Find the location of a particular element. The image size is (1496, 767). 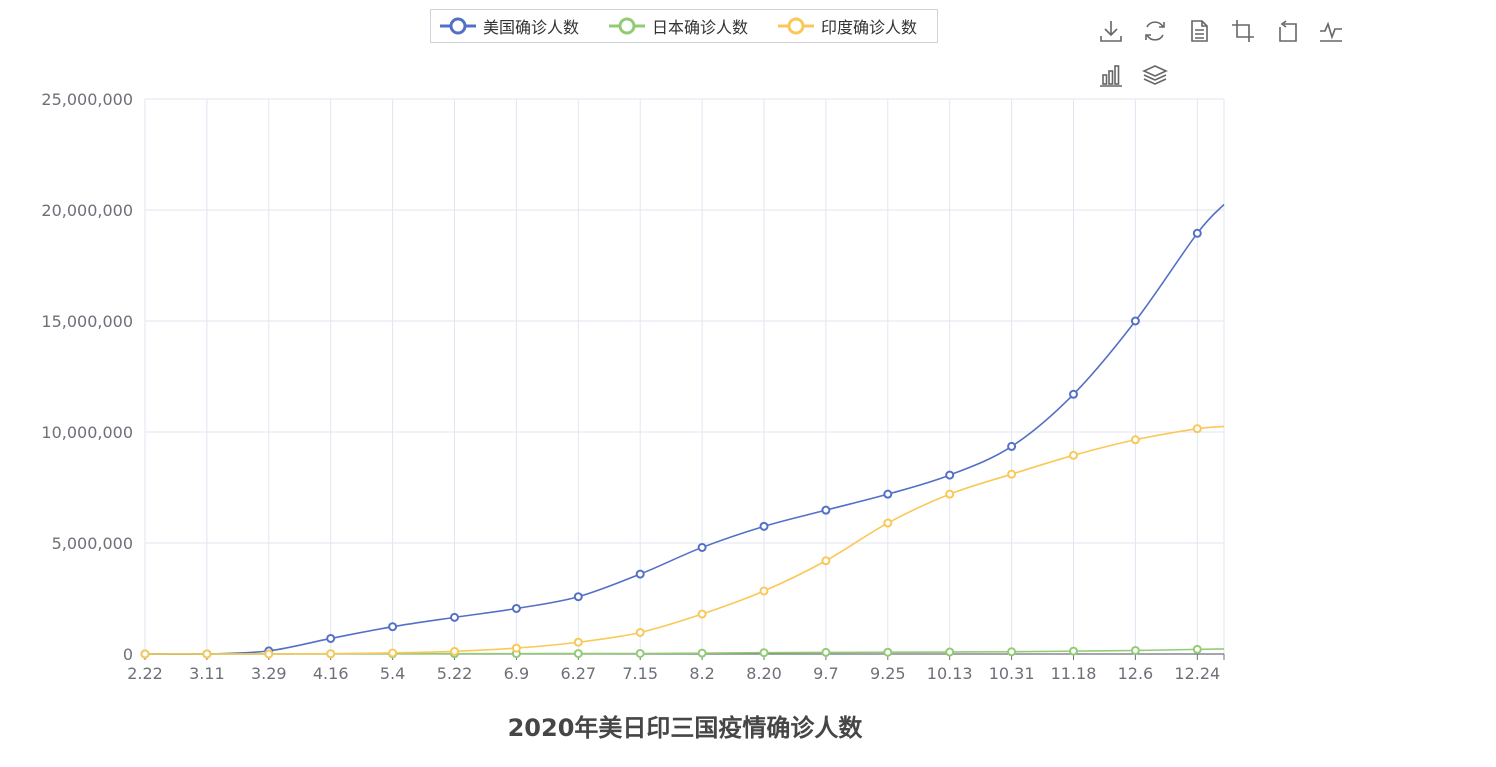

legend-item-india: 印度确诊人数 is located at coordinates (847, 26).